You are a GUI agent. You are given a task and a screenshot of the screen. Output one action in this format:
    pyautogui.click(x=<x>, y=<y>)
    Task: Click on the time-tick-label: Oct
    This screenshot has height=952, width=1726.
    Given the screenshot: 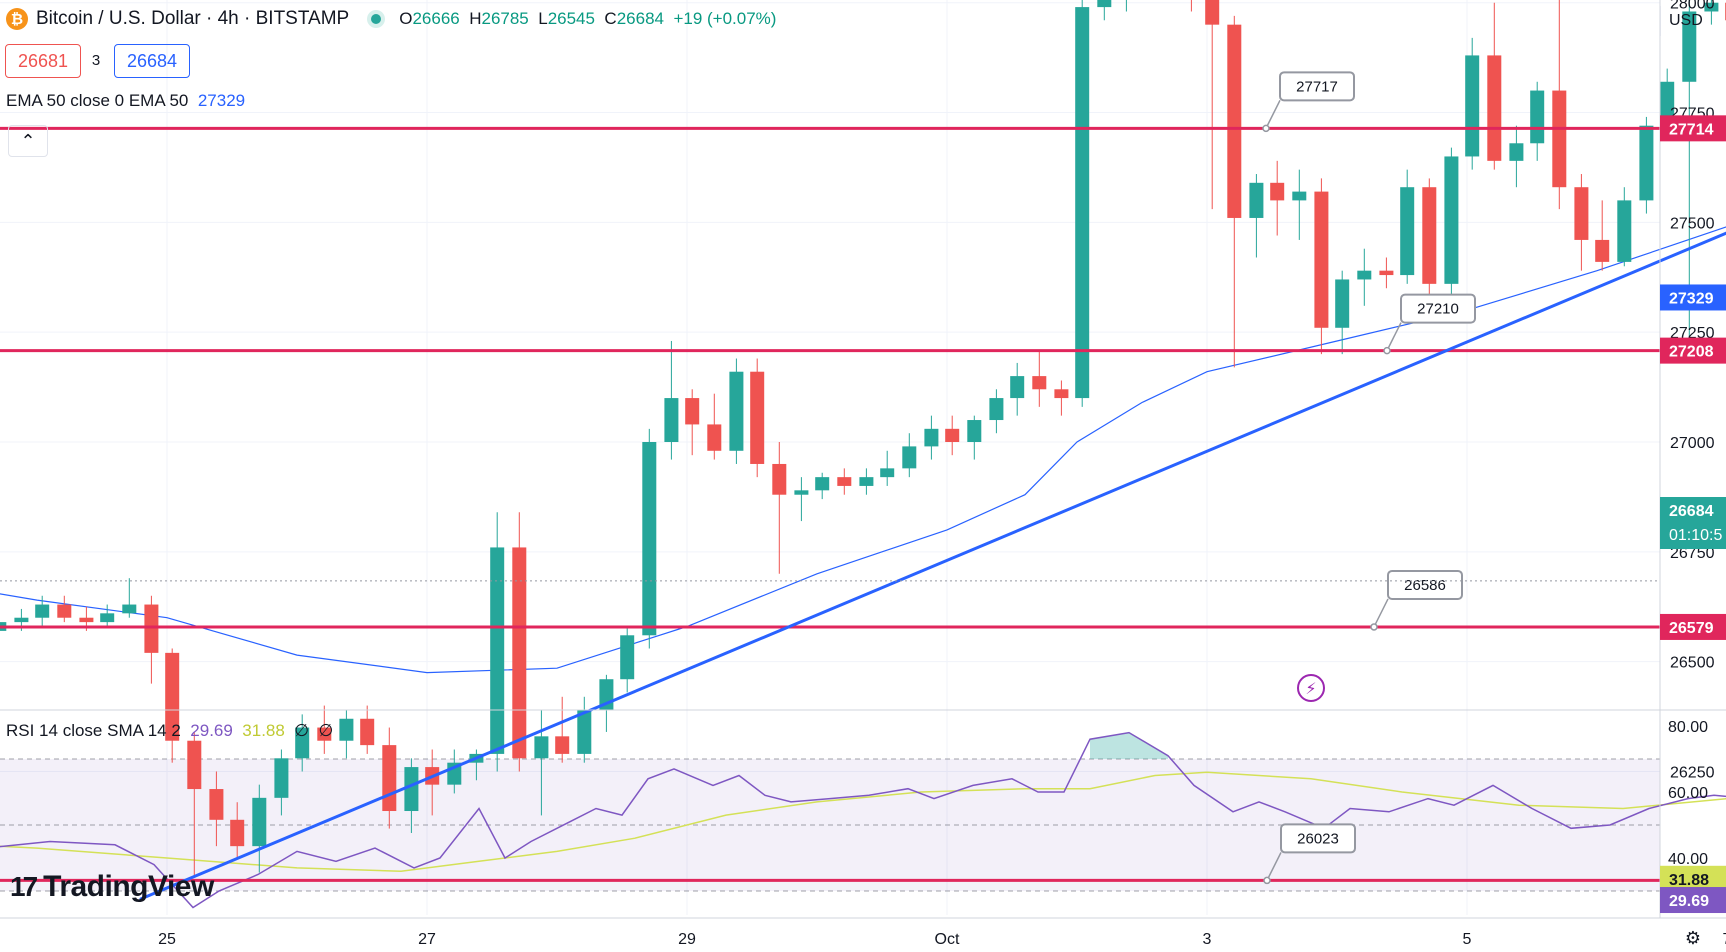 What is the action you would take?
    pyautogui.click(x=947, y=939)
    